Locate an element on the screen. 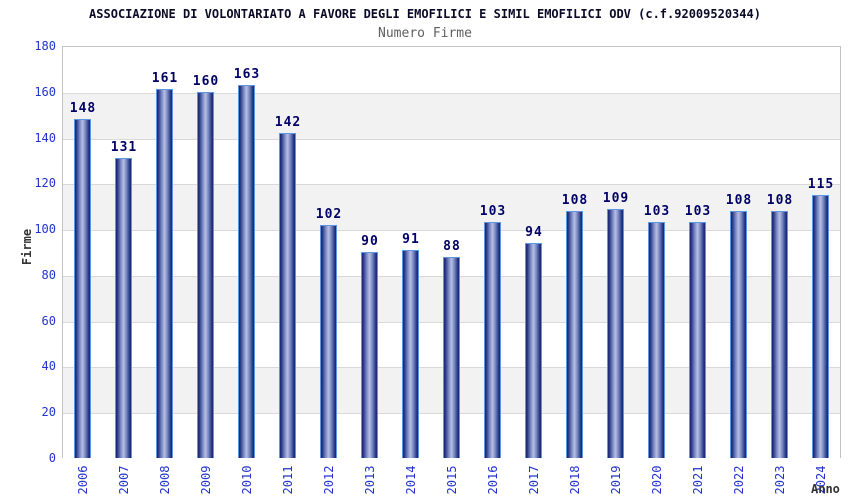 This screenshot has width=850, height=500. x-tick-label: 2013 is located at coordinates (370, 480).